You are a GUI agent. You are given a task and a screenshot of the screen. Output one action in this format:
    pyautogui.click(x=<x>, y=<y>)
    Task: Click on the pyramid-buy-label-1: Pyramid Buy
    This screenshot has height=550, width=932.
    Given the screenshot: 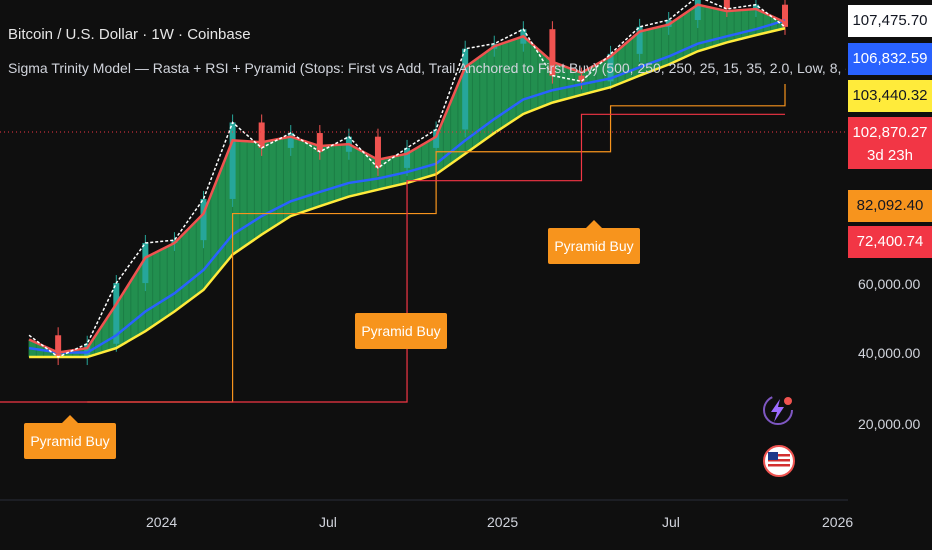 What is the action you would take?
    pyautogui.click(x=70, y=437)
    